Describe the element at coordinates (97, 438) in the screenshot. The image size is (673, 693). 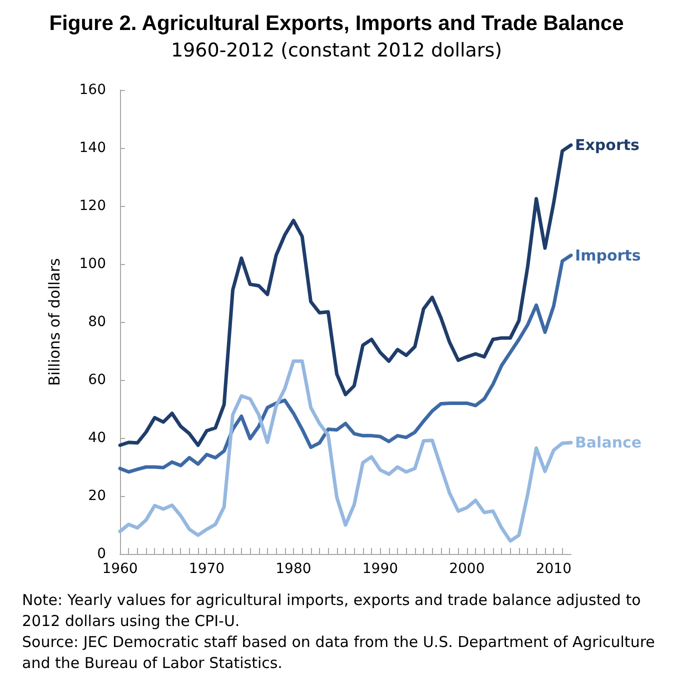
I see `y-tick-label: 40` at that location.